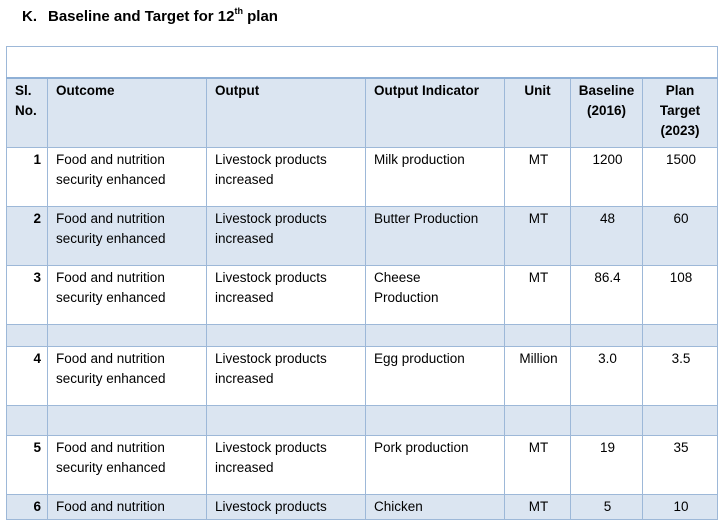 This screenshot has height=520, width=722. What do you see at coordinates (27, 507) in the screenshot?
I see `cell-sl-no: 6` at bounding box center [27, 507].